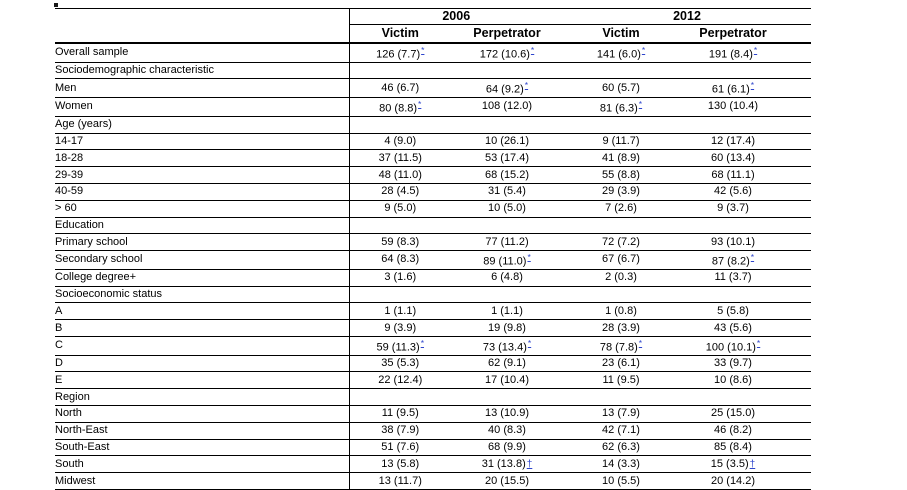 Image resolution: width=907 pixels, height=490 pixels. What do you see at coordinates (202, 226) in the screenshot?
I see `section-label: Education` at bounding box center [202, 226].